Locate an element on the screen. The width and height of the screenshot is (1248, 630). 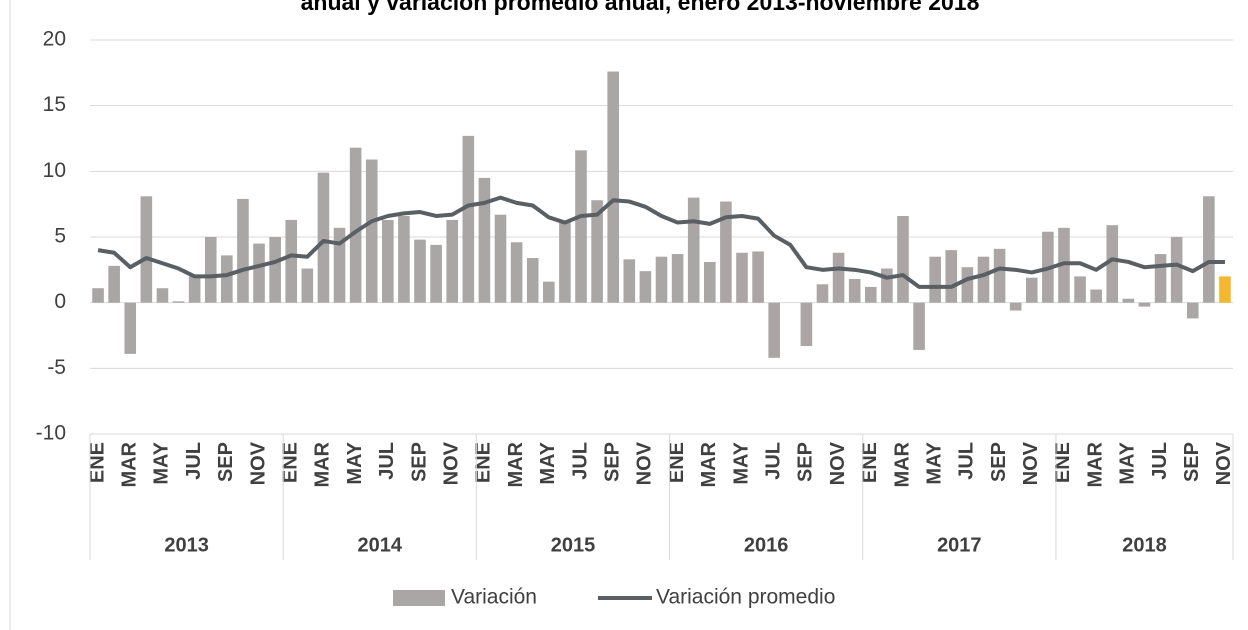
y-tick-label: -5 is located at coordinates (56, 367).